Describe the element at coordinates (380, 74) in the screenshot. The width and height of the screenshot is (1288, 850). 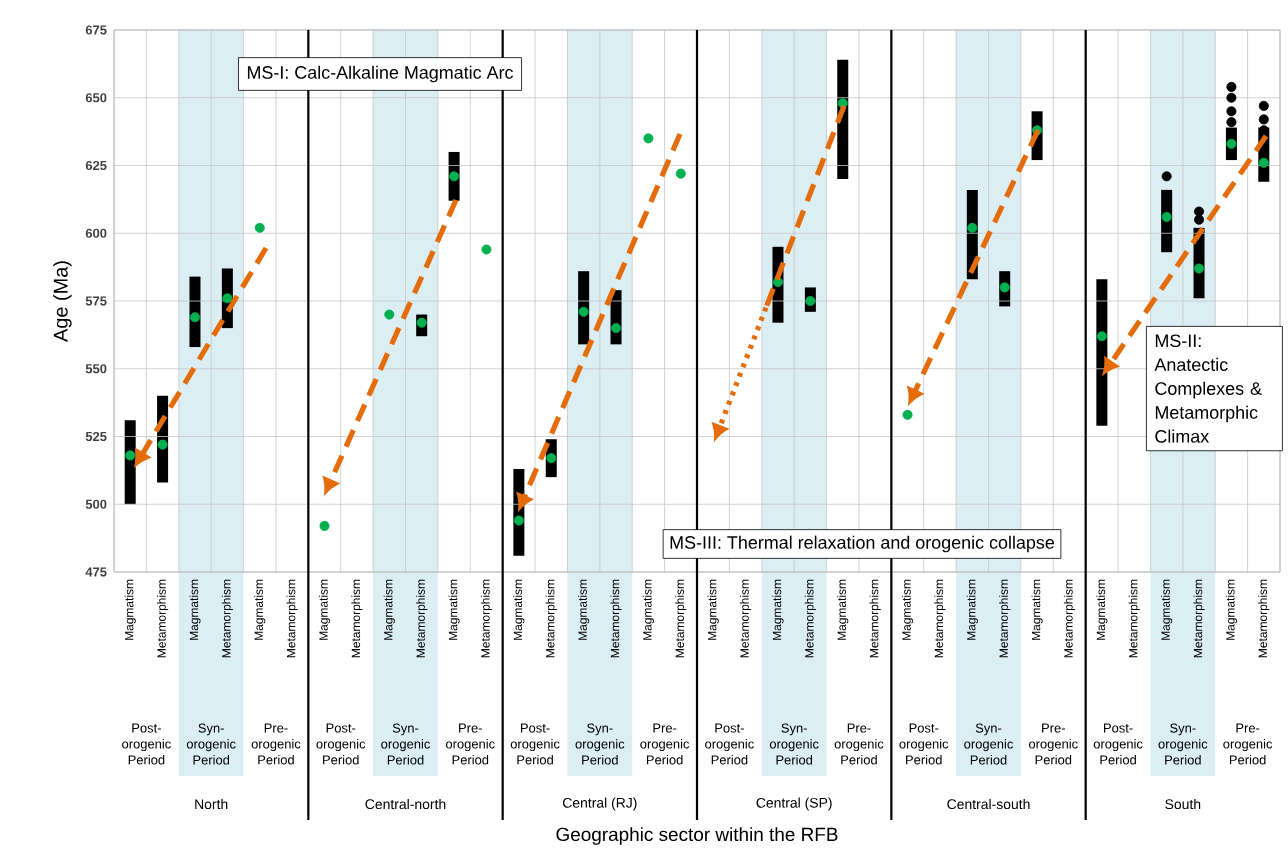
I see `annotation: MS-I: Calc-Alkaline Magmatic Arc` at that location.